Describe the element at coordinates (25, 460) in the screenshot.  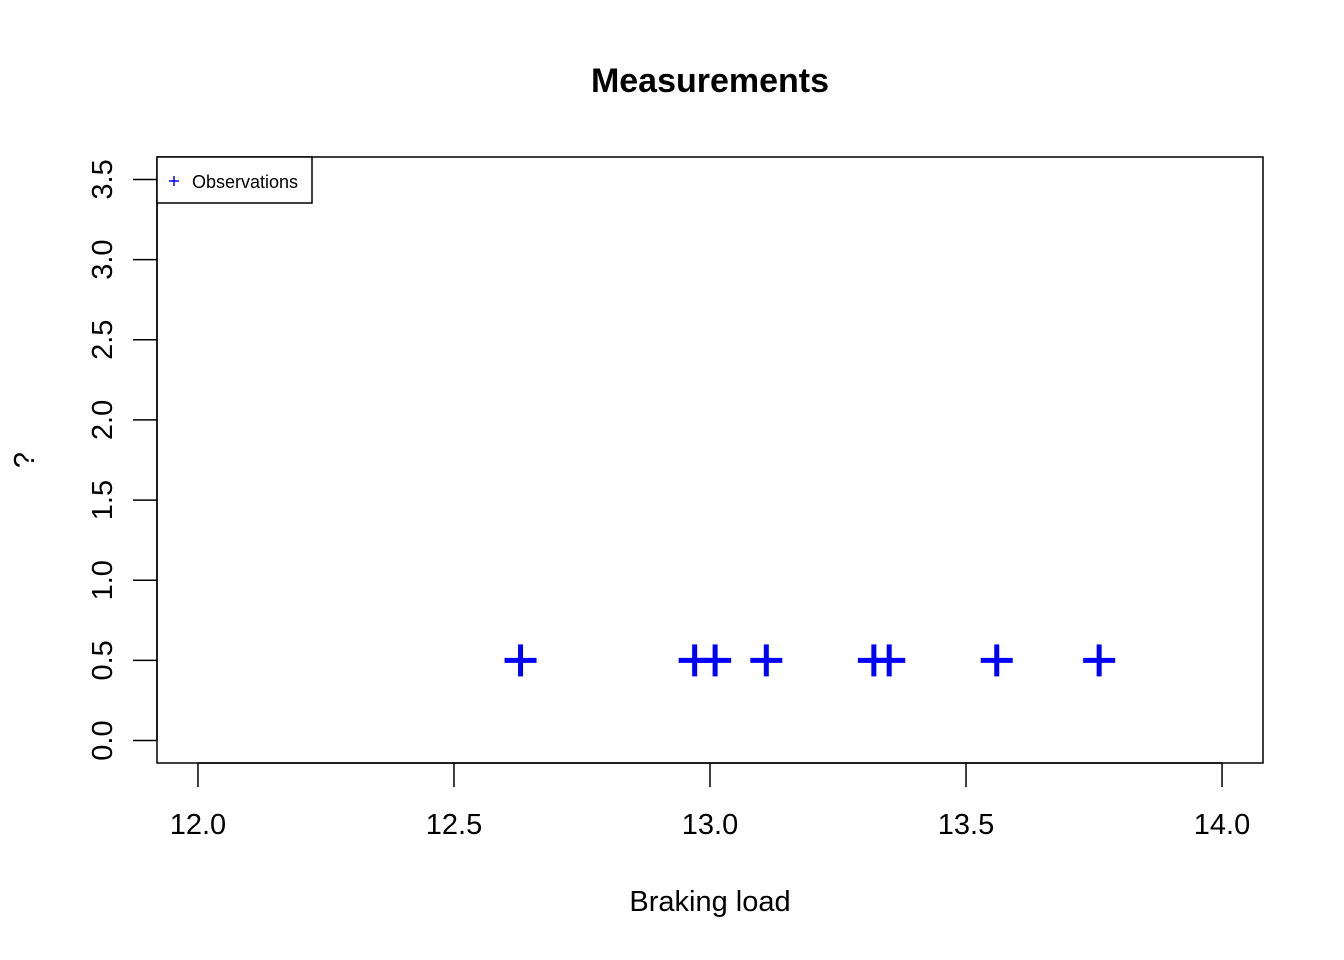
I see `y-axis-label: ?` at that location.